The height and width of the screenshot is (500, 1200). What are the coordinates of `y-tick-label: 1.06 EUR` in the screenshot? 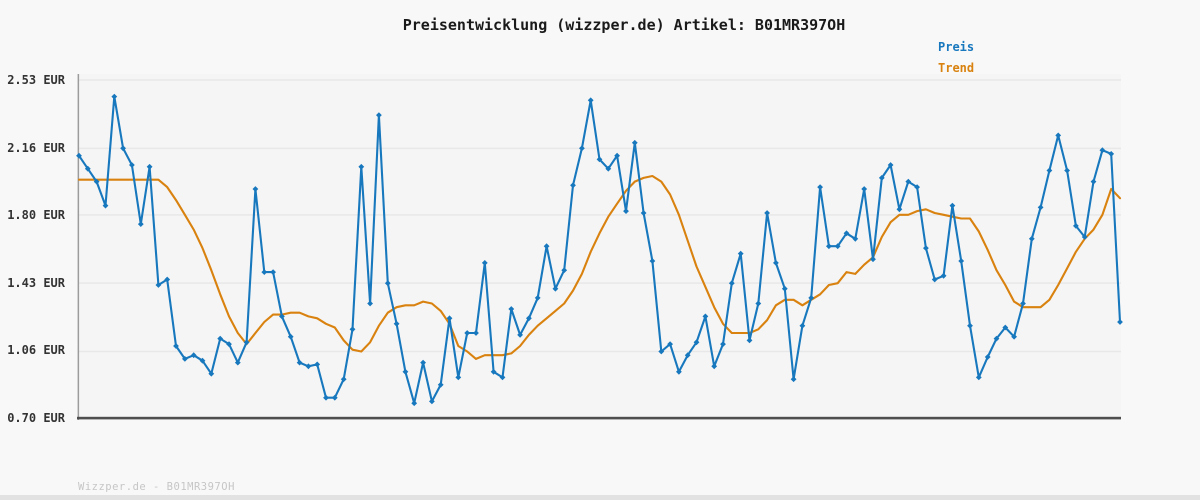 It's located at (36, 350).